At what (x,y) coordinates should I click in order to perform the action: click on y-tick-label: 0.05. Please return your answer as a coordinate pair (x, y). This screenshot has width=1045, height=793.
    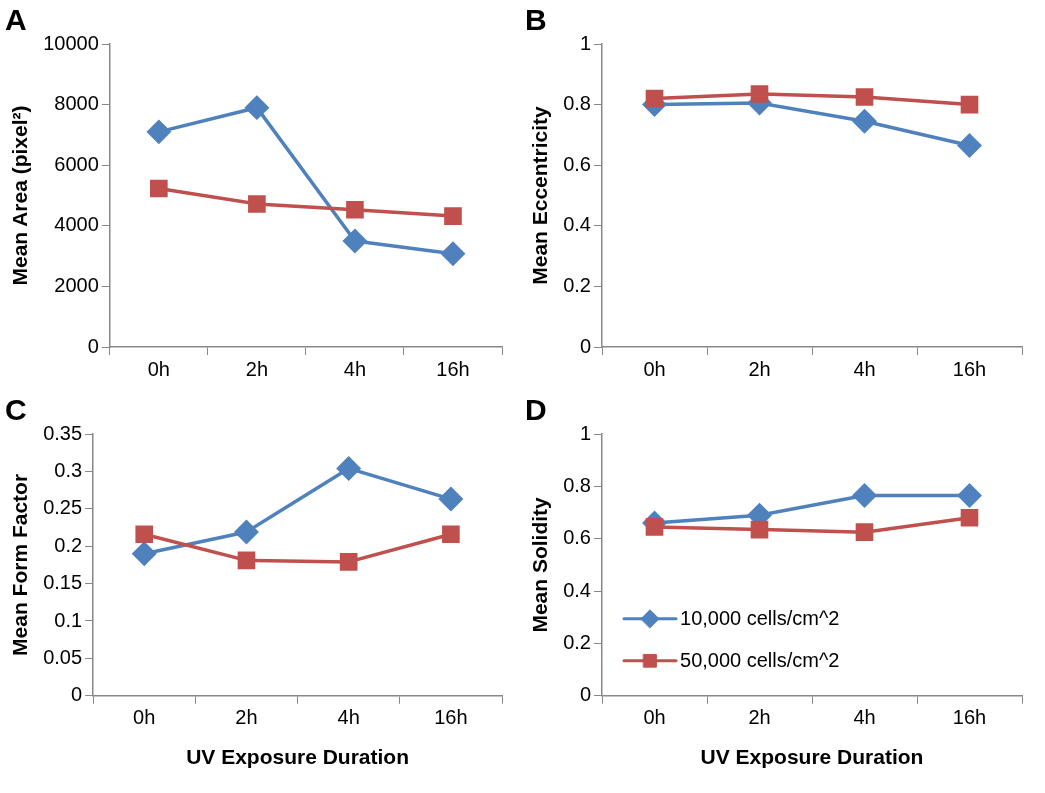
    Looking at the image, I should click on (63, 656).